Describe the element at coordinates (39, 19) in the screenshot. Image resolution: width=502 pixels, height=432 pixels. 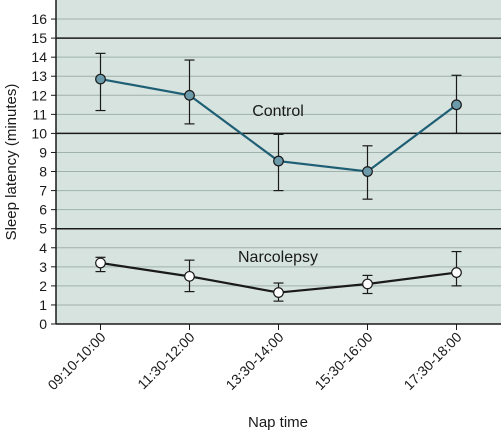
I see `y-tick-label: 16` at that location.